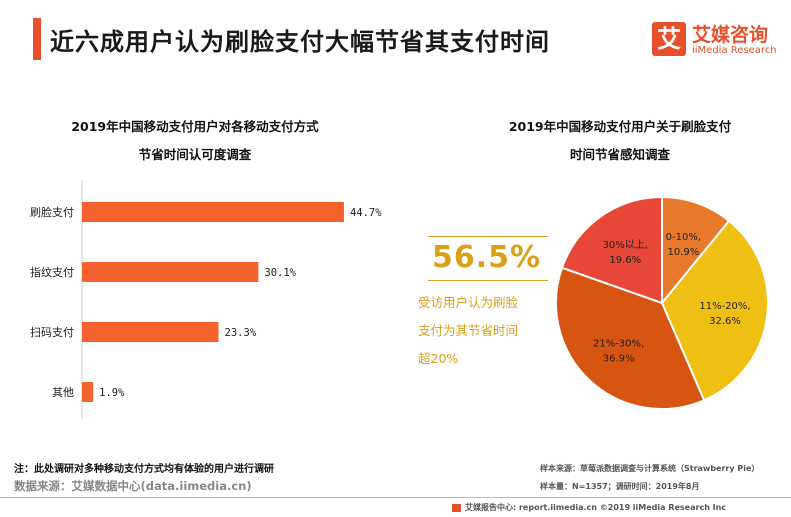  Describe the element at coordinates (487, 257) in the screenshot. I see `callout-value: 56.5%` at that location.